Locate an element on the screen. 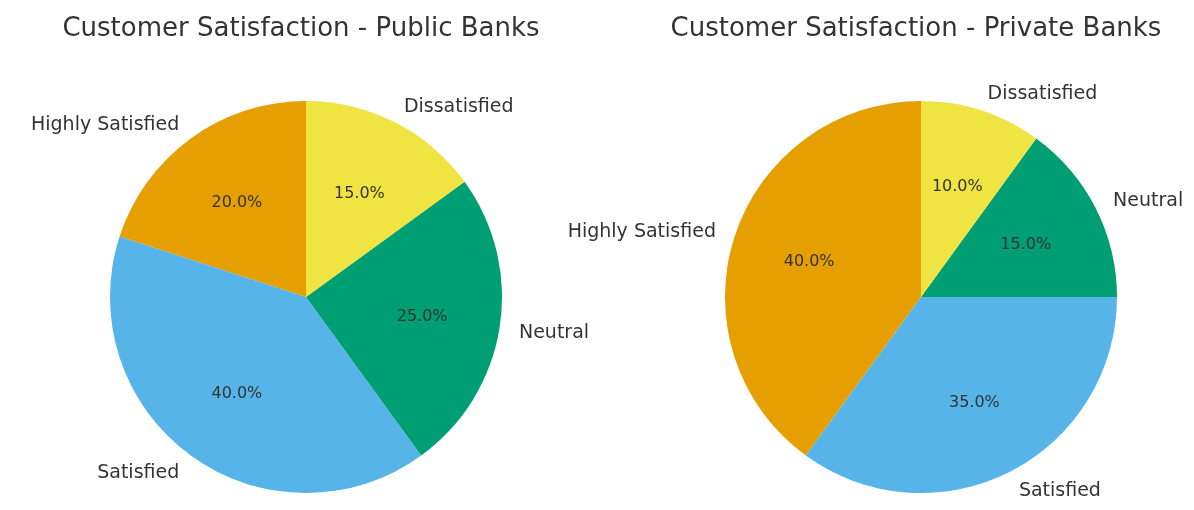 This screenshot has height=510, width=1194. chart-title: Customer Satisfaction - Public Banks is located at coordinates (301, 27).